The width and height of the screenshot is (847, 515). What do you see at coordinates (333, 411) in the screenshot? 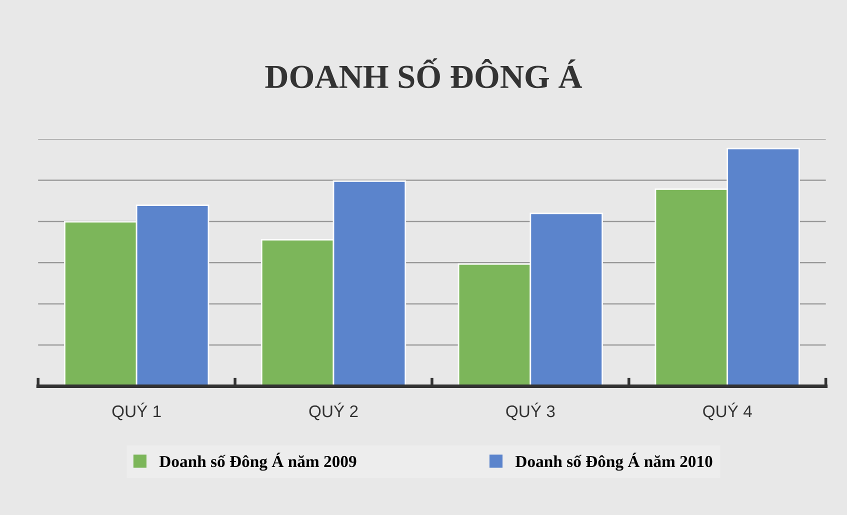
I see `x-tick-label: QUÝ 2` at bounding box center [333, 411].